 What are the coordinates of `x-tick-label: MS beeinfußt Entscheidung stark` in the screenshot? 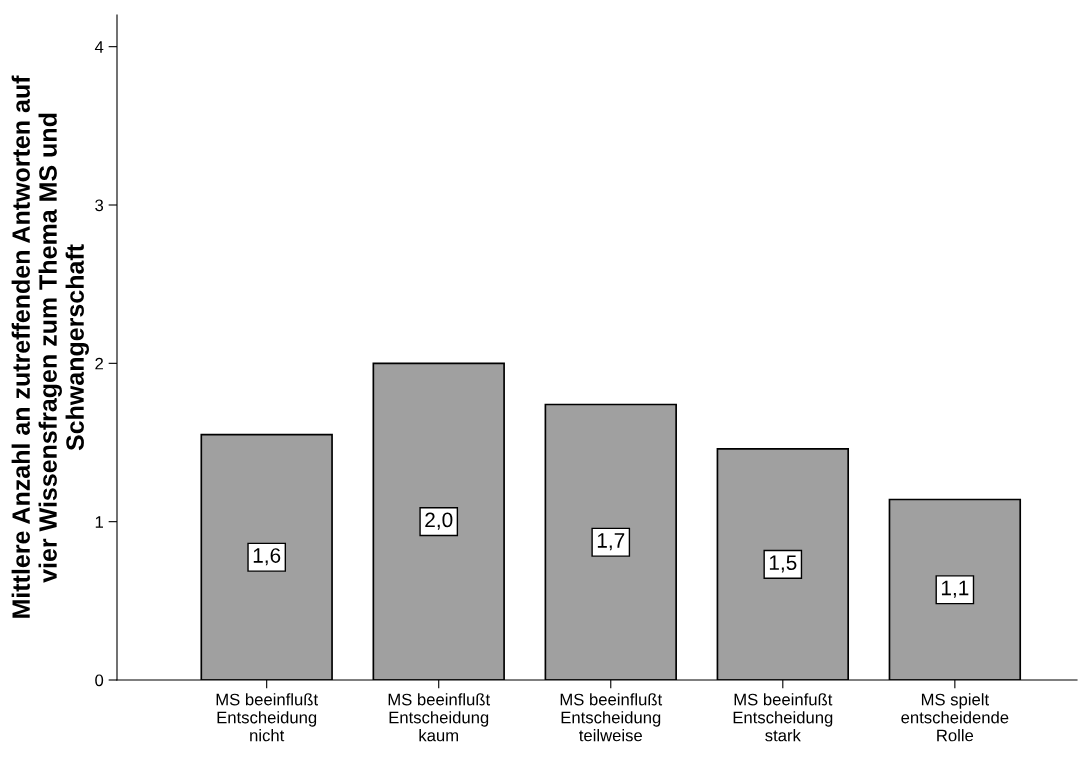 It's located at (783, 717).